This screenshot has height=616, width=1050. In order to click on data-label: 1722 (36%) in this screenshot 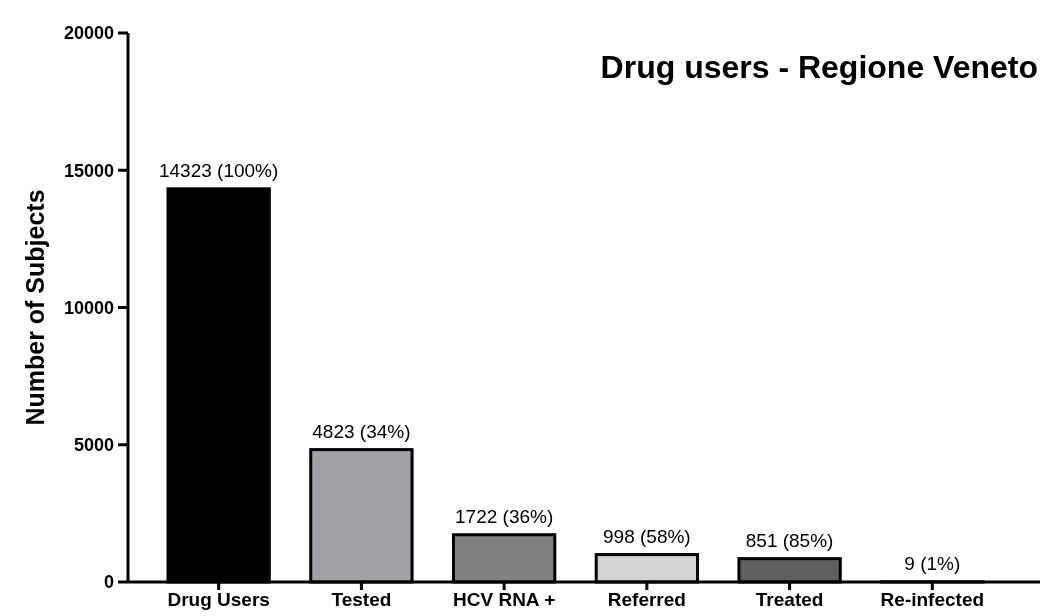, I will do `click(504, 516)`.